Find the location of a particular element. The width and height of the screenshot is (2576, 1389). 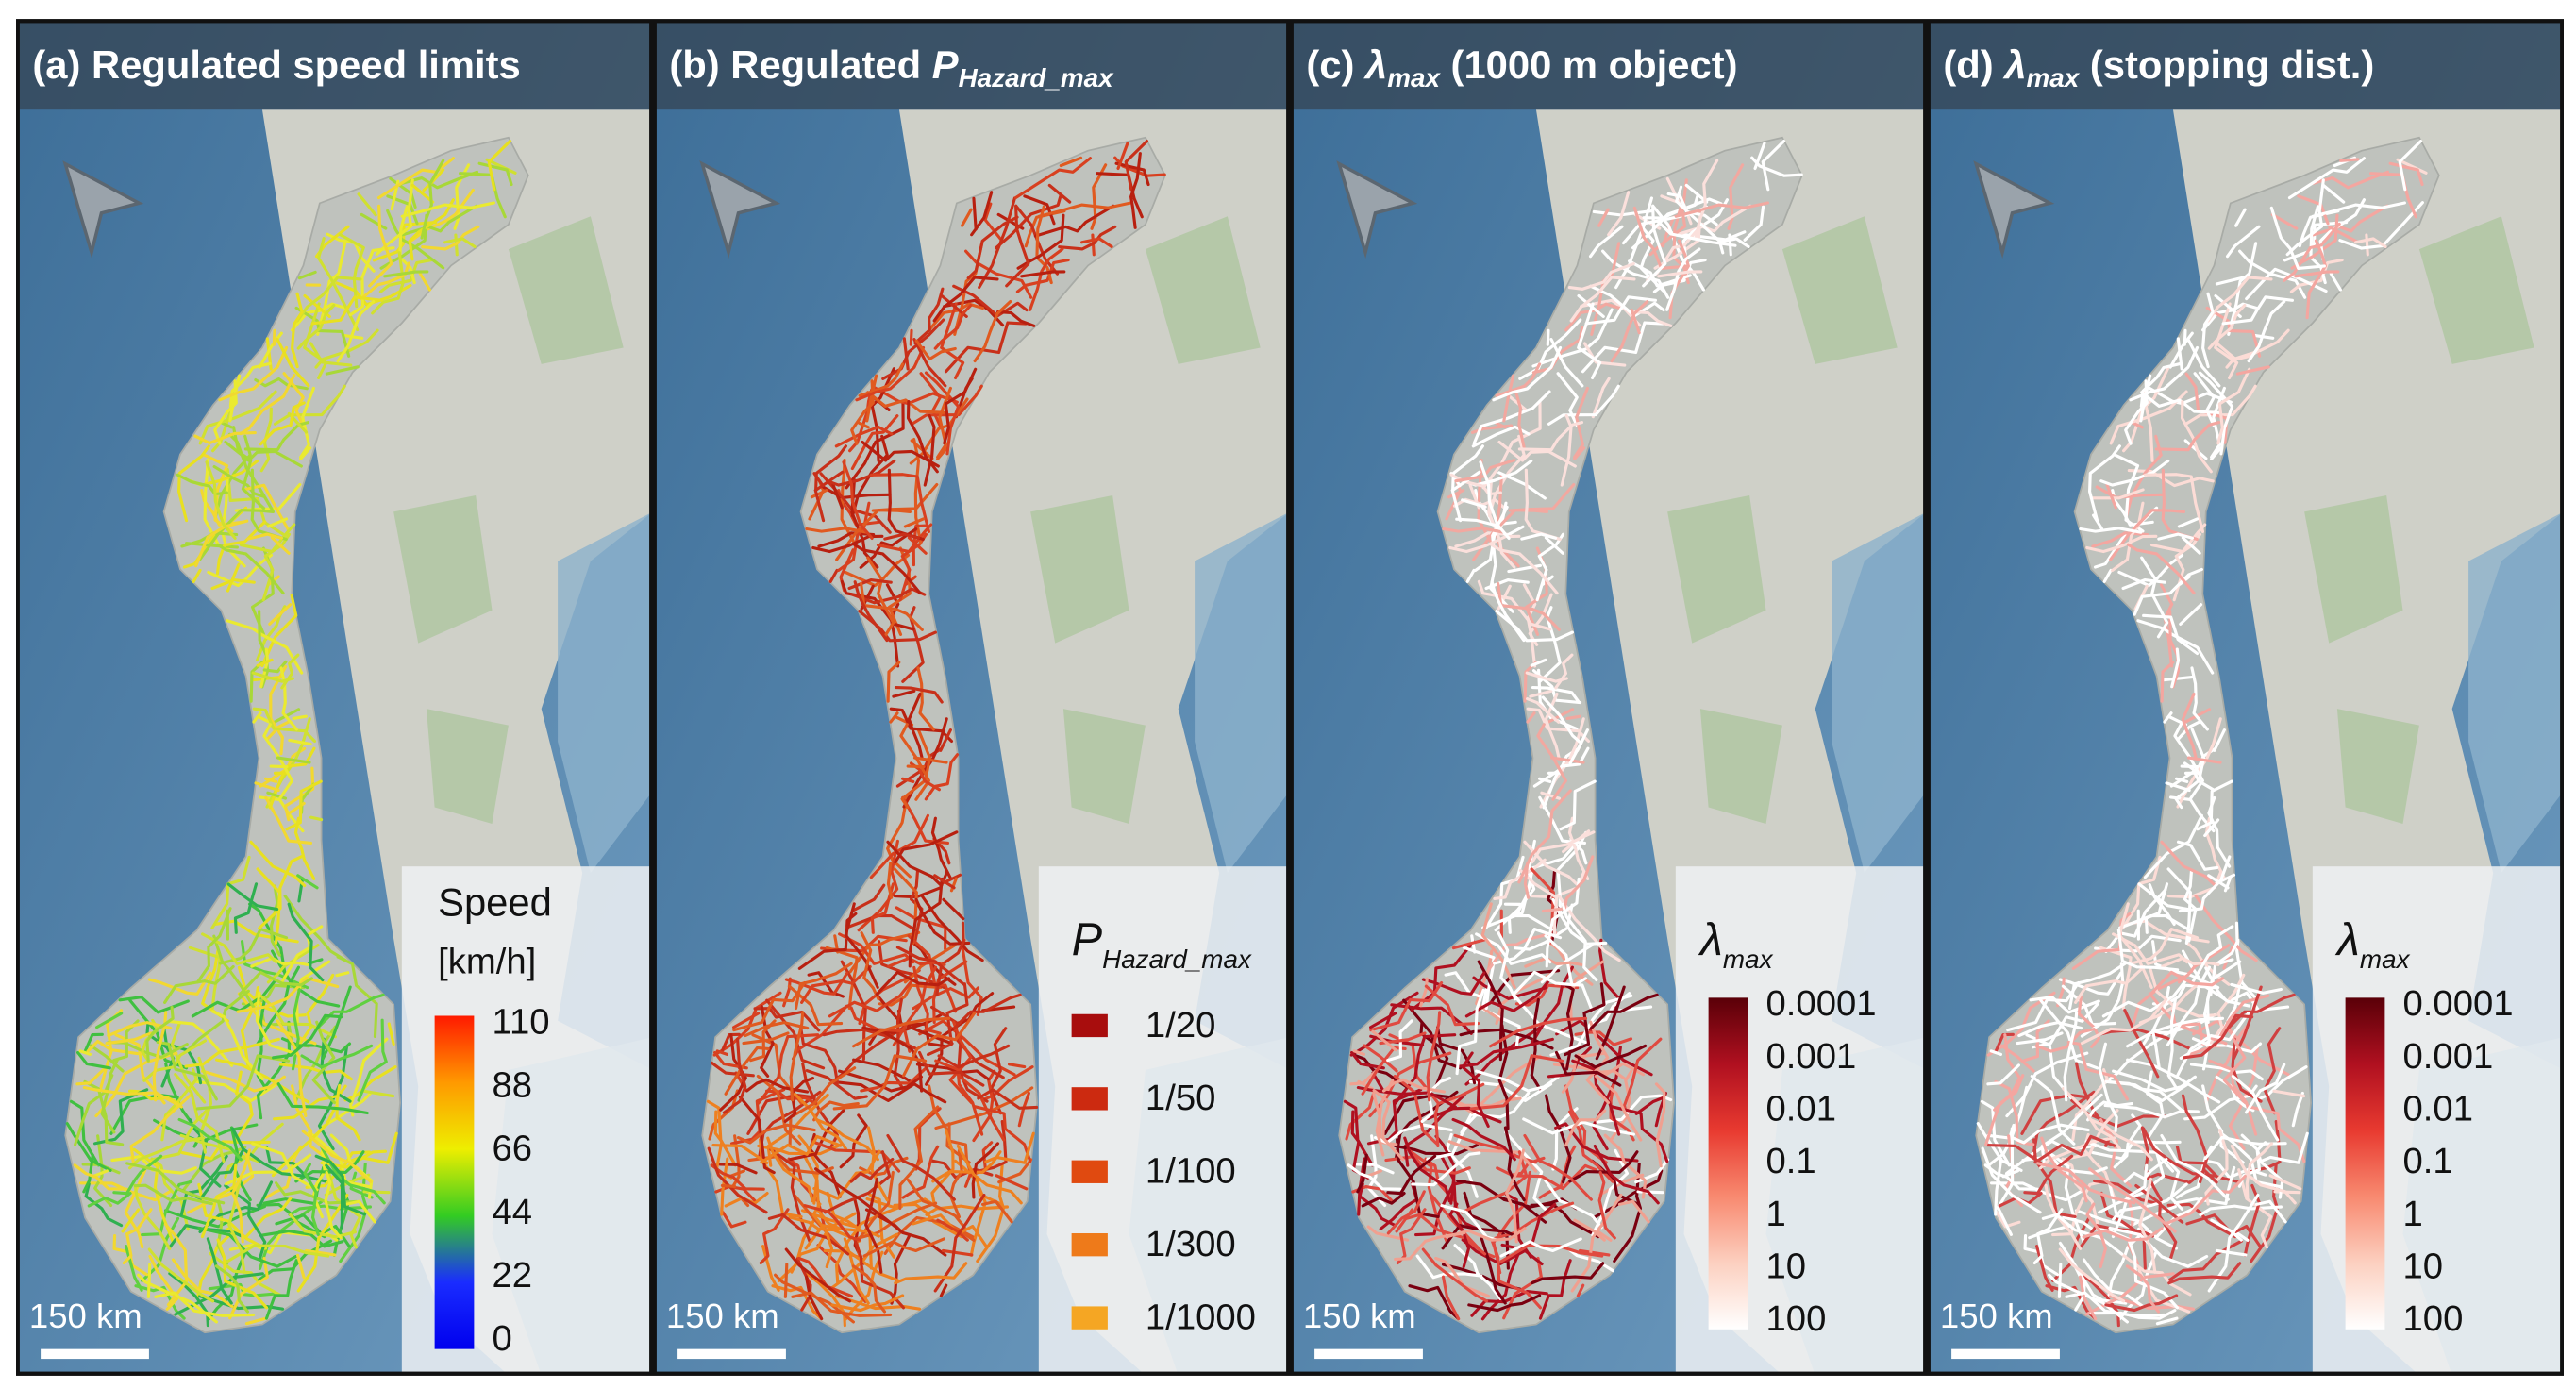

legend-tick-label: 0.01 is located at coordinates (2438, 1109).